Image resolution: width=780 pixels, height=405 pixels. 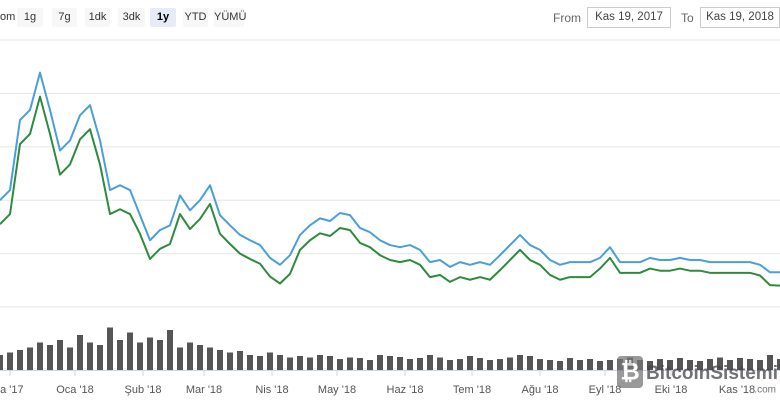 I want to click on zoom-label: om, so click(x=8, y=17).